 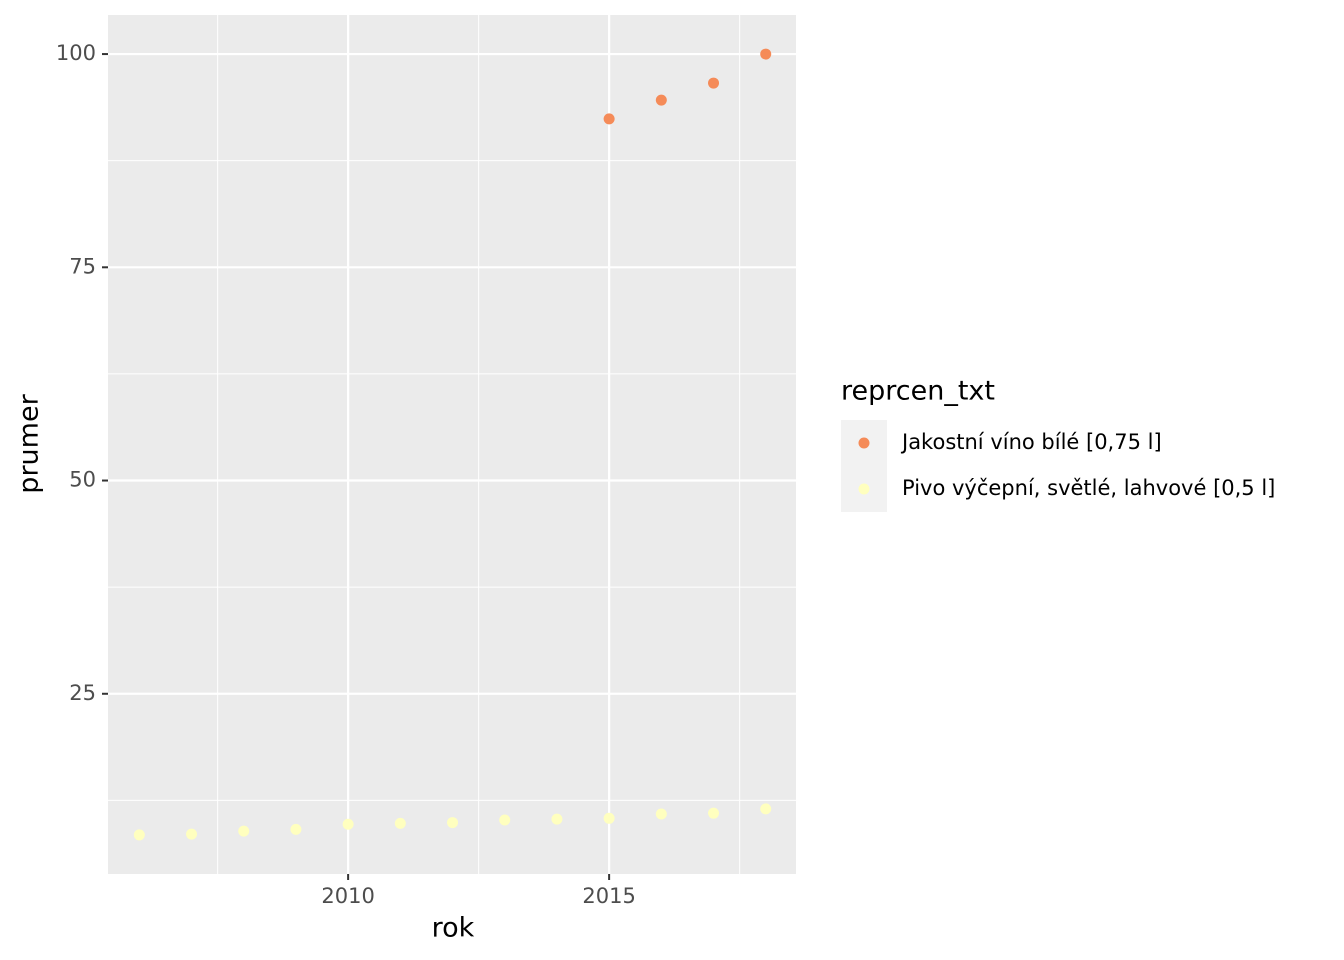 What do you see at coordinates (1031, 442) in the screenshot?
I see `legend-label: Jakostní víno bílé [0,75 l]` at bounding box center [1031, 442].